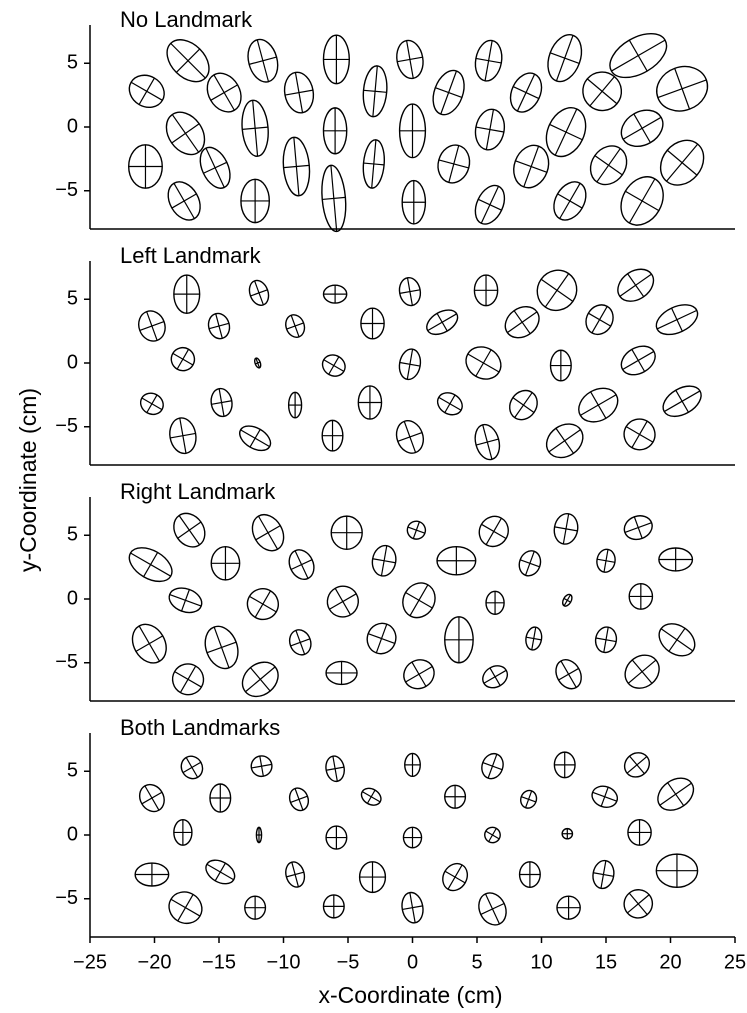 Image resolution: width=747 pixels, height=1013 pixels. Describe the element at coordinates (66, 190) in the screenshot. I see `y-tick-label: −5` at that location.